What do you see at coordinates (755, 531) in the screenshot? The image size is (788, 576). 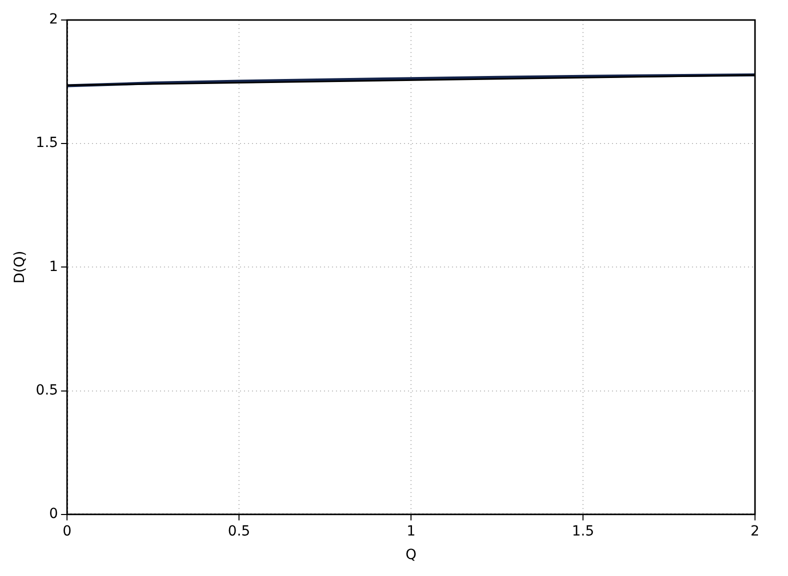 I see `x-tick-label: 2` at bounding box center [755, 531].